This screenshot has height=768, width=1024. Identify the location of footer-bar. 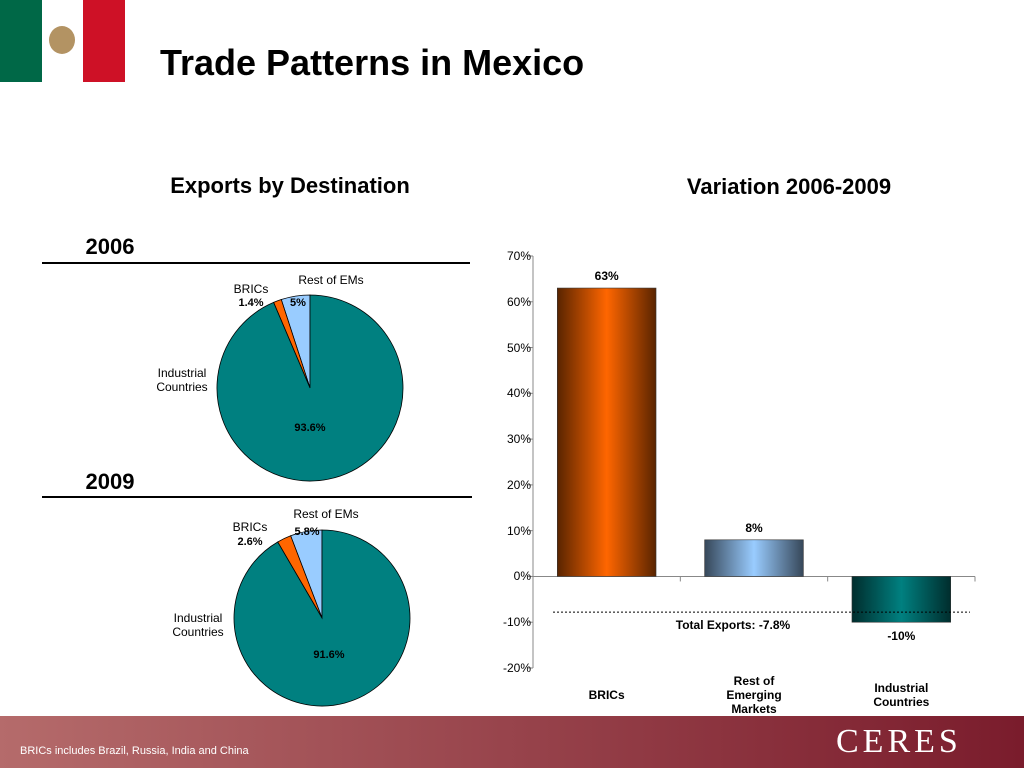
(512, 742).